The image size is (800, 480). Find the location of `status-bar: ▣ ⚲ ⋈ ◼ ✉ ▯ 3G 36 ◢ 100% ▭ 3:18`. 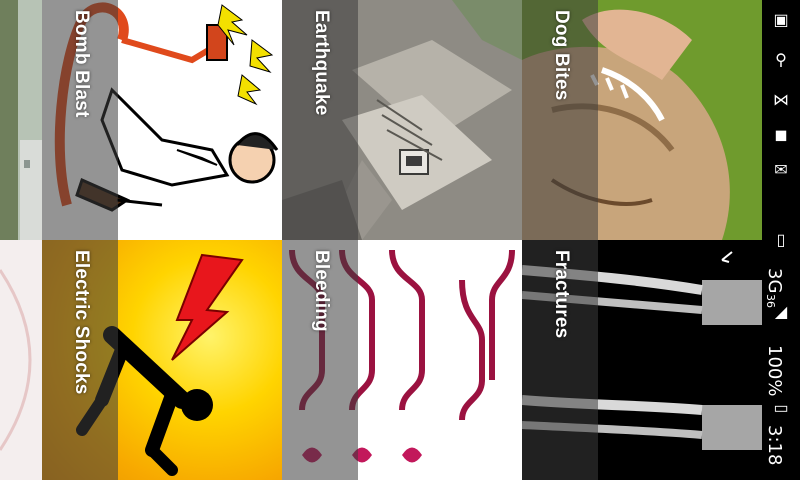

status-bar: ▣ ⚲ ⋈ ◼ ✉ ▯ 3G 36 ◢ 100% ▭ 3:18 is located at coordinates (781, 240).